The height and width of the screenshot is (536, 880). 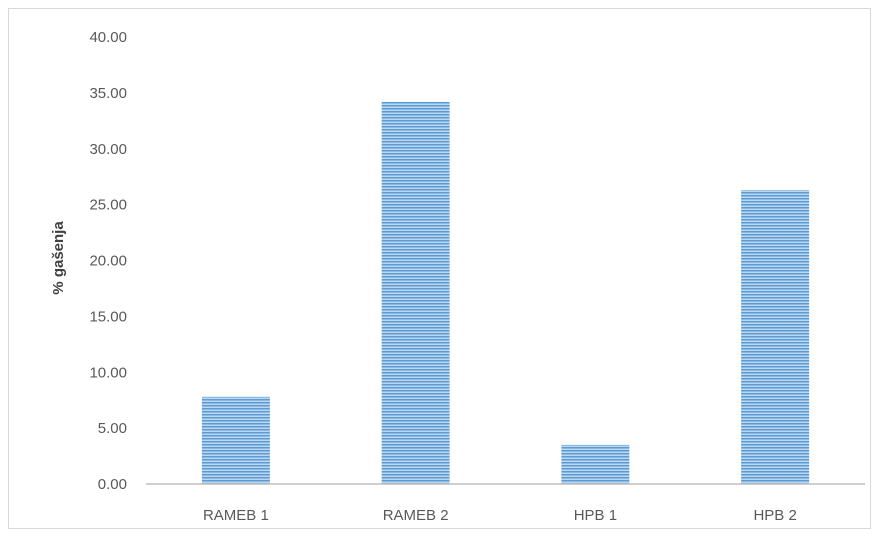 What do you see at coordinates (108, 372) in the screenshot?
I see `y-tick-label: 10.00` at bounding box center [108, 372].